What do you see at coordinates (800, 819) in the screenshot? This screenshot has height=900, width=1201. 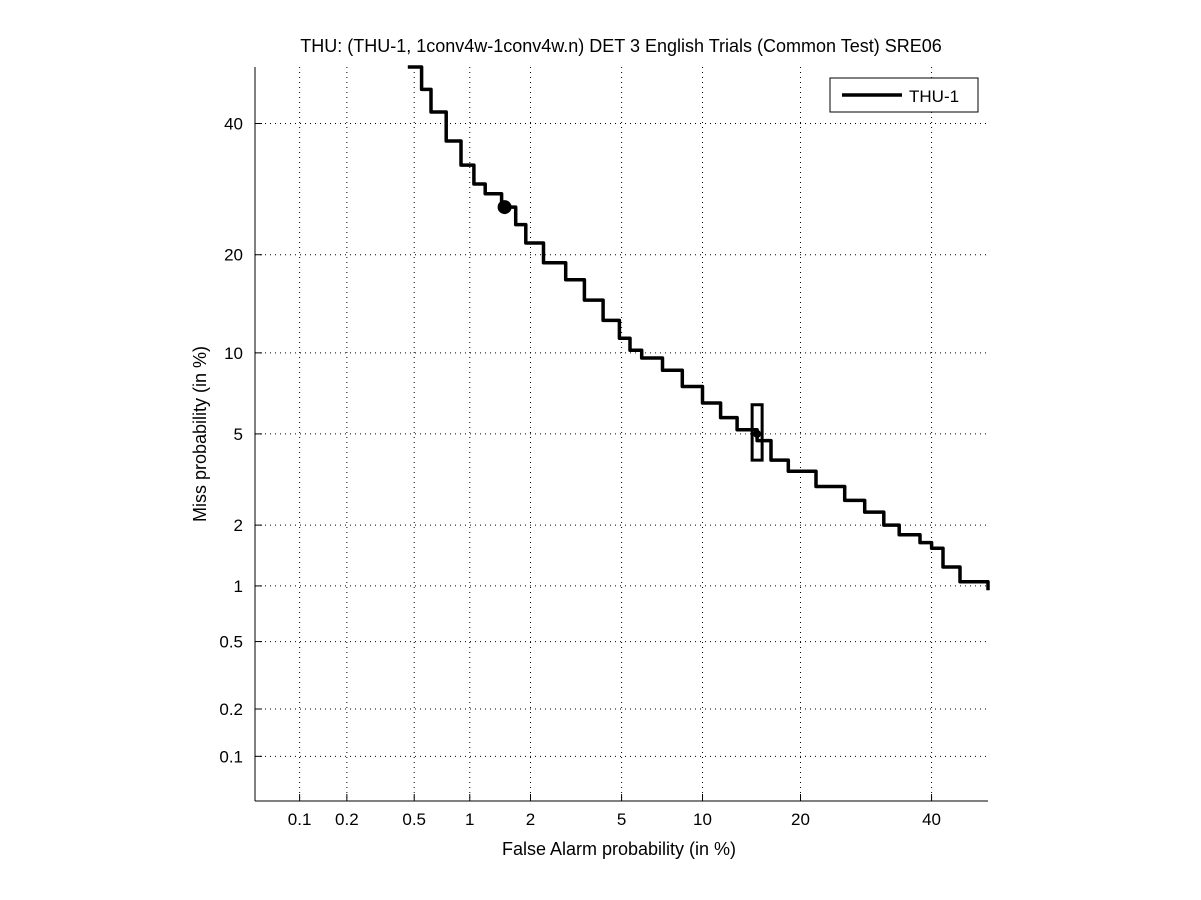 I see `x-tick-label: 20` at bounding box center [800, 819].